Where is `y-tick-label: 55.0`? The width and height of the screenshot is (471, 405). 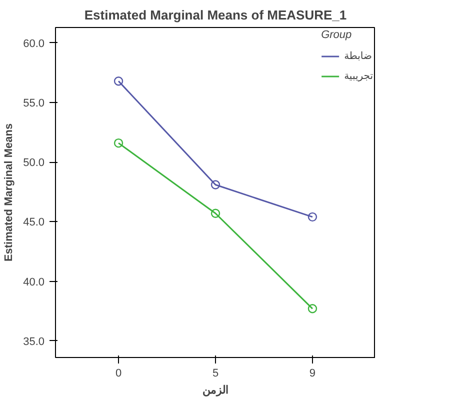 y-tick-label: 55.0 is located at coordinates (34, 104).